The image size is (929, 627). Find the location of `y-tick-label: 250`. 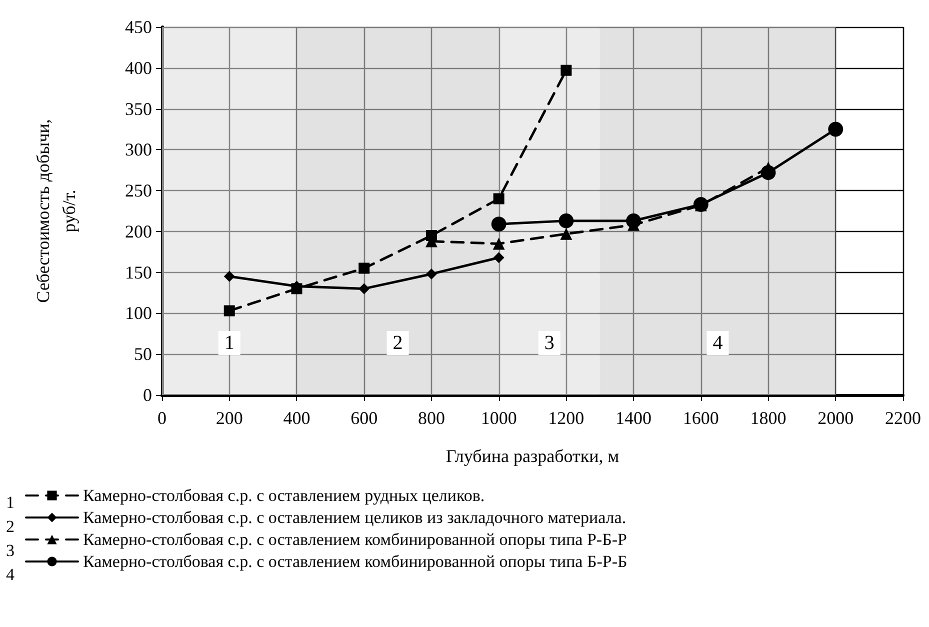

y-tick-label: 250 is located at coordinates (138, 190).